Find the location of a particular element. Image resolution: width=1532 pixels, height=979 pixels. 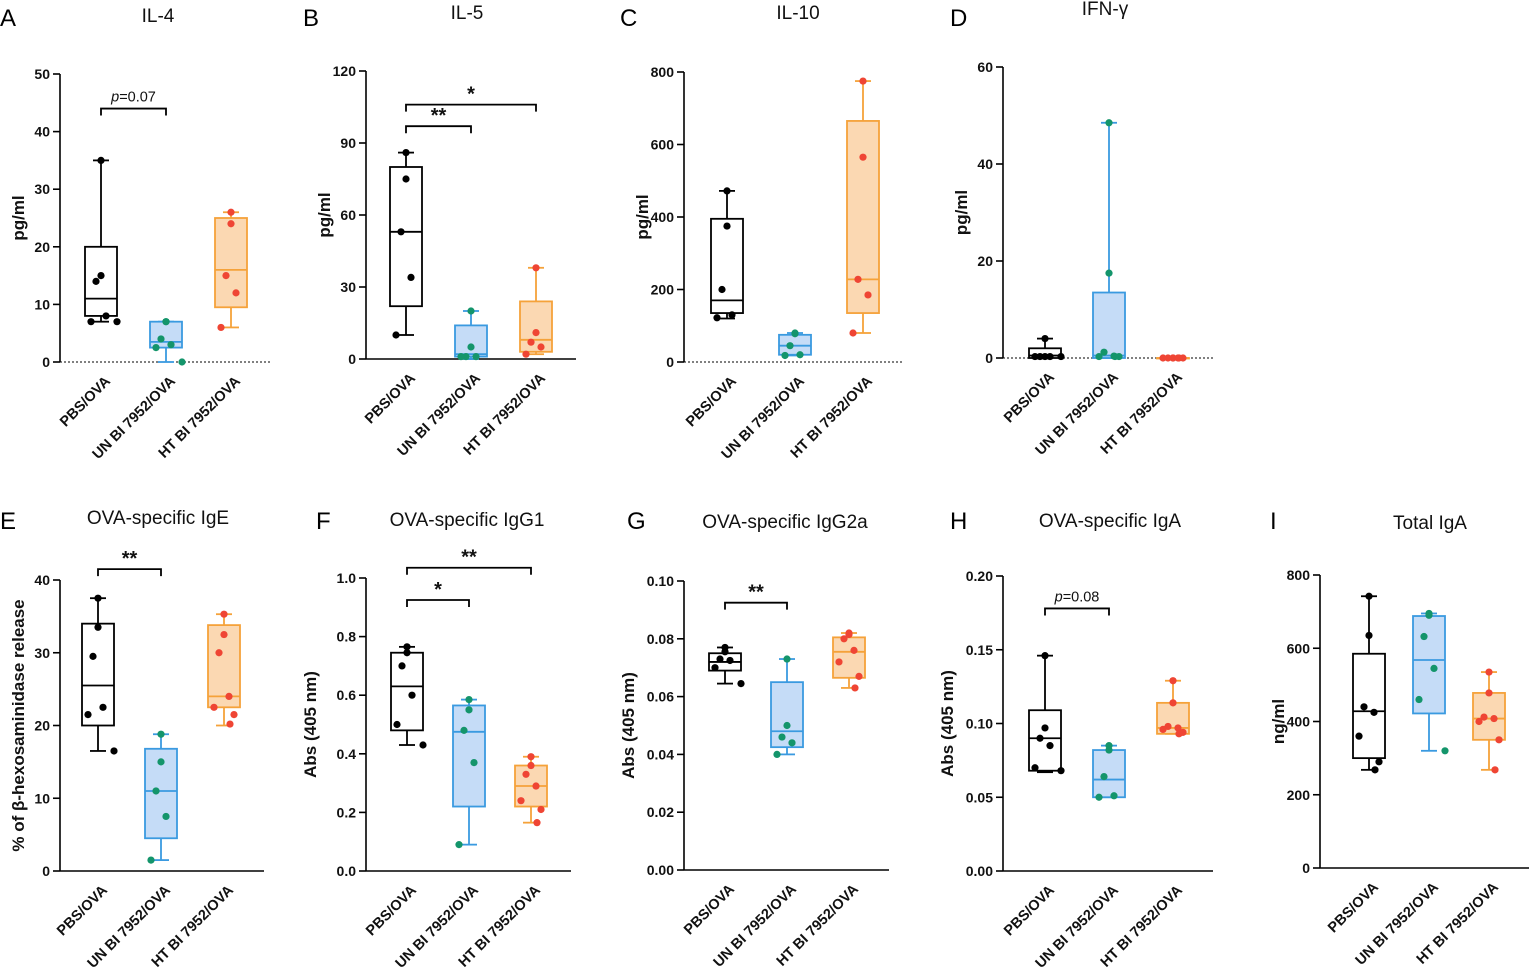

panel-title: OVA-specific IgA is located at coordinates (1110, 521).